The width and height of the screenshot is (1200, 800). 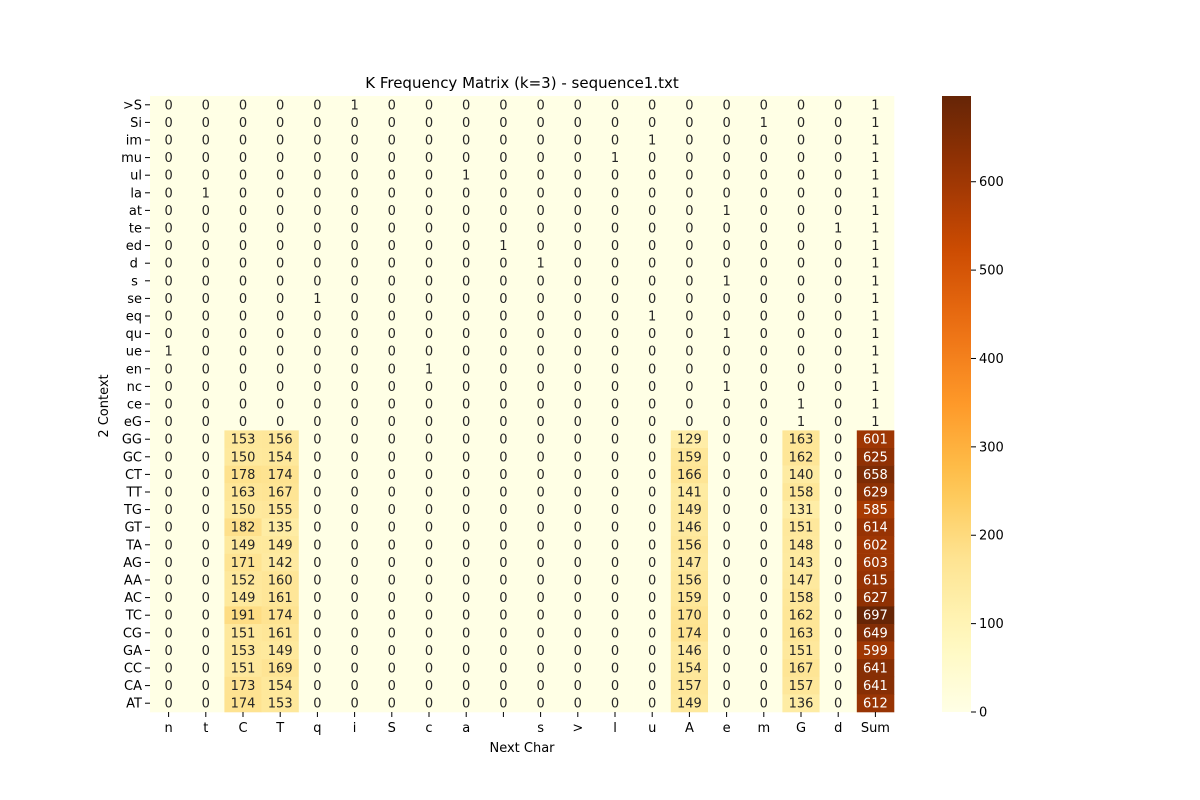 I want to click on cell-value-label: 166, so click(x=689, y=475).